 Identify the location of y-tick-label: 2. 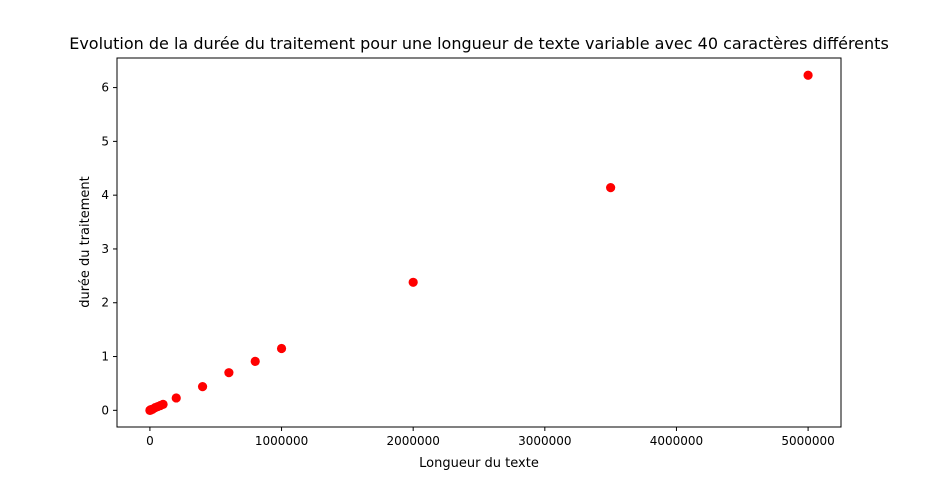
(105, 303).